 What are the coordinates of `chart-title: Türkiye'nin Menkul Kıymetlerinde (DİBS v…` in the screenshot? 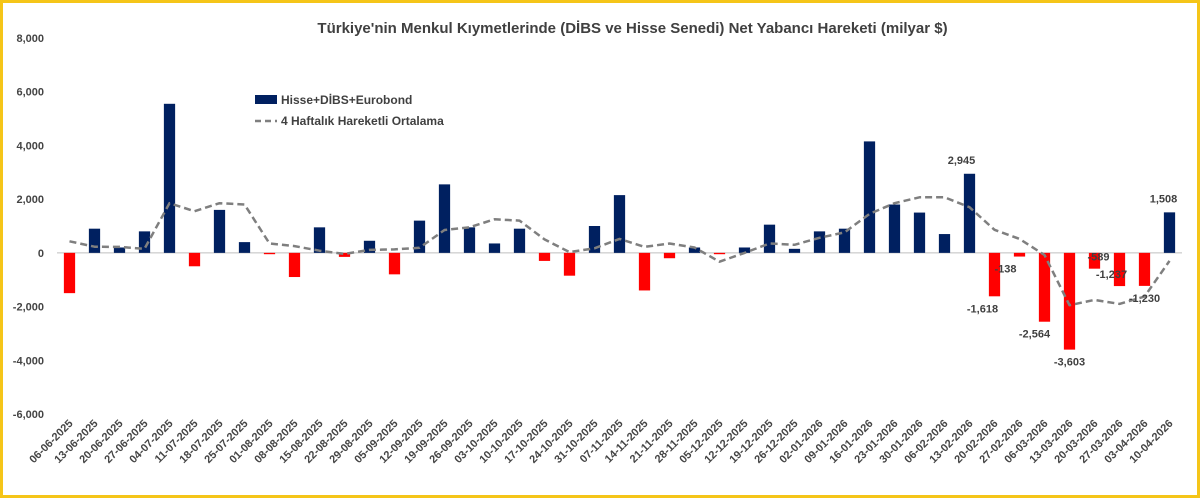 It's located at (632, 28).